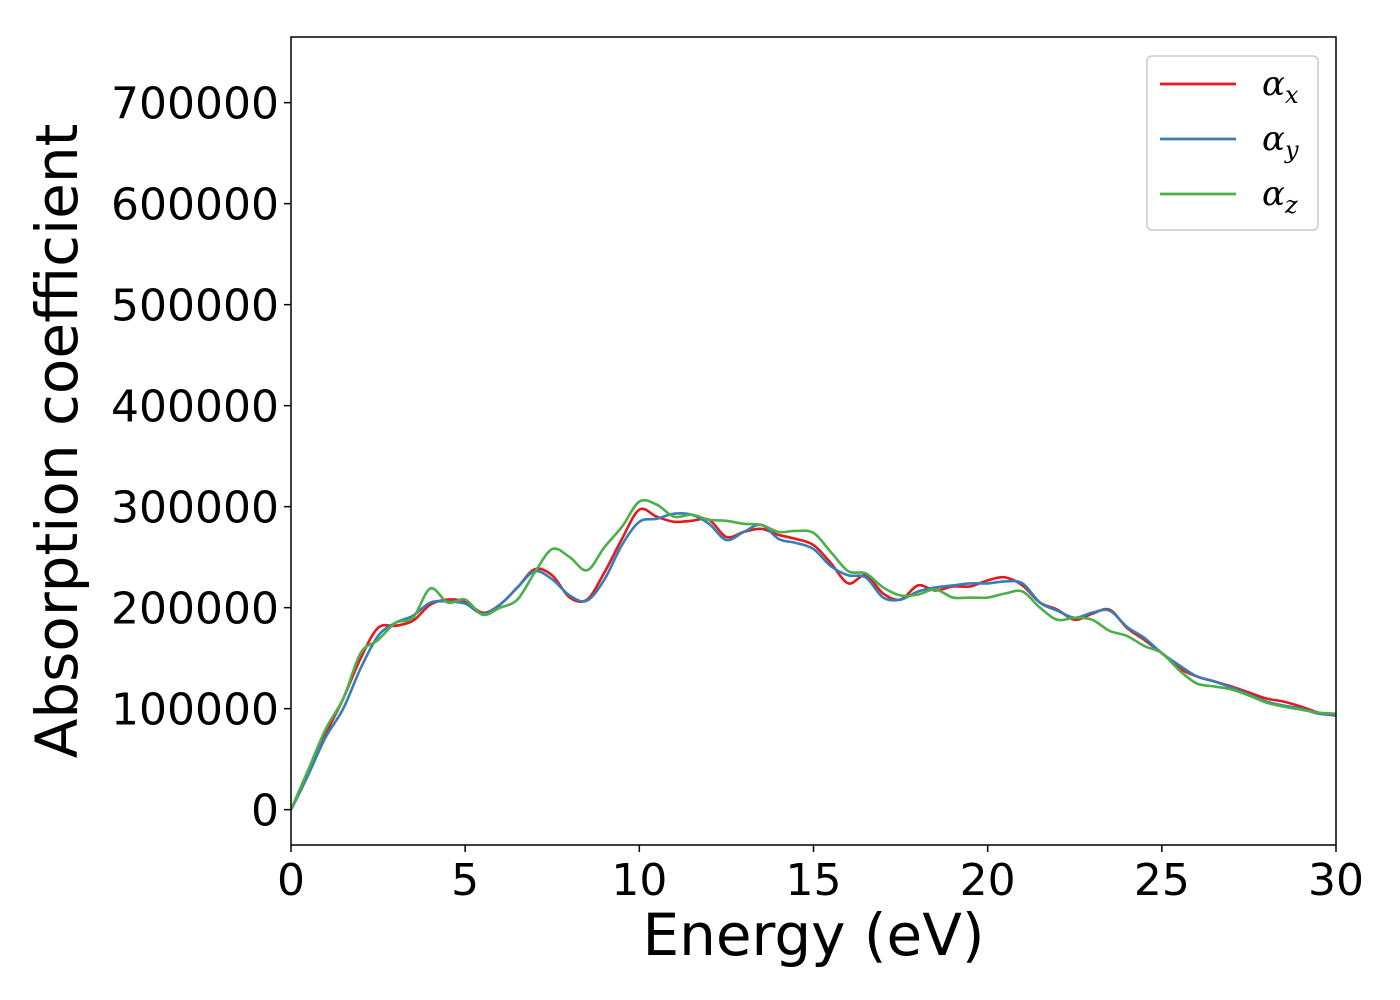 This screenshot has height=1000, width=1400. I want to click on y-tick-label: 700000, so click(195, 104).